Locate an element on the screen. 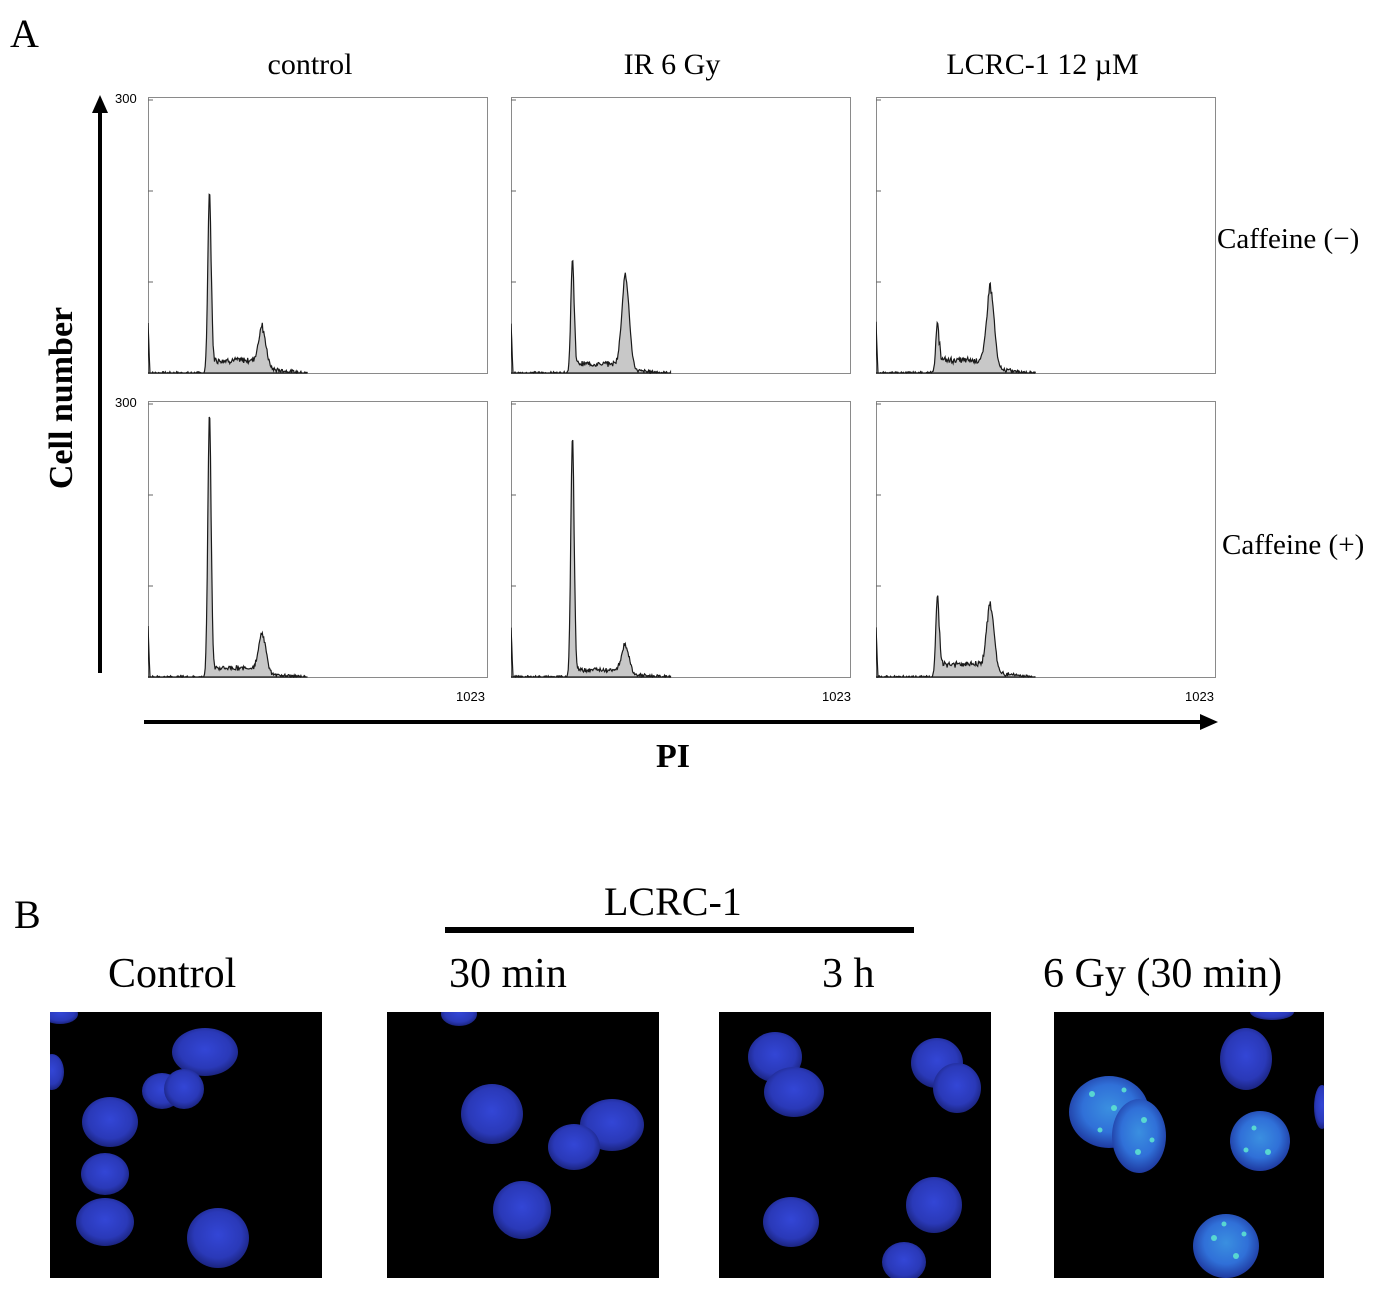  lcrc-group-label: LCRC-1 is located at coordinates (673, 901).